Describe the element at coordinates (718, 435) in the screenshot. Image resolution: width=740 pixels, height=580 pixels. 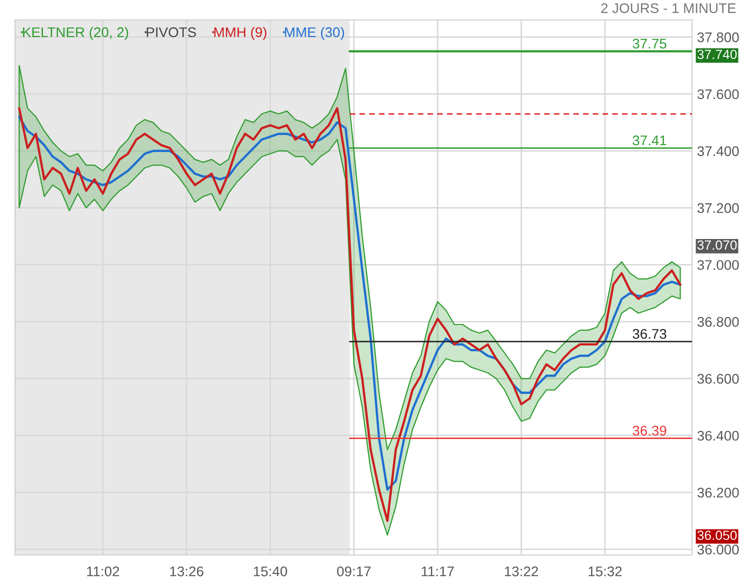
I see `y-tick-label: 36.400` at that location.